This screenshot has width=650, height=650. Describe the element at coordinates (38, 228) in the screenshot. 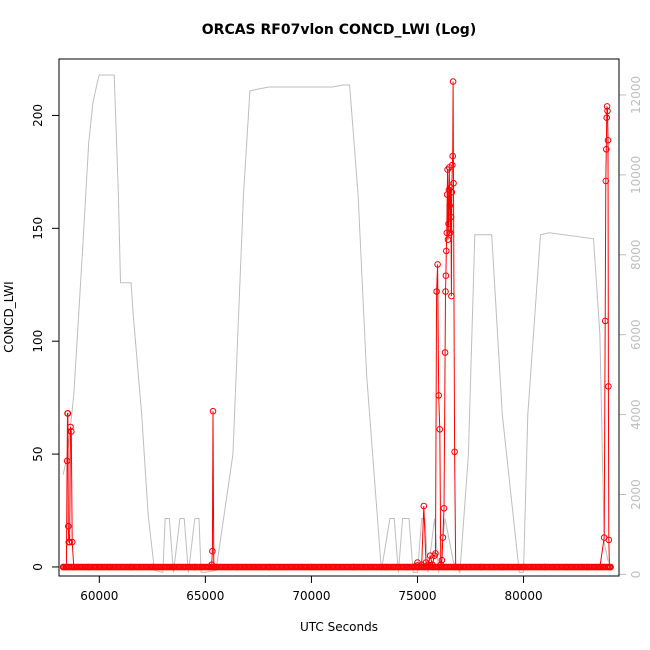

I see `y-tick-label: 150` at that location.